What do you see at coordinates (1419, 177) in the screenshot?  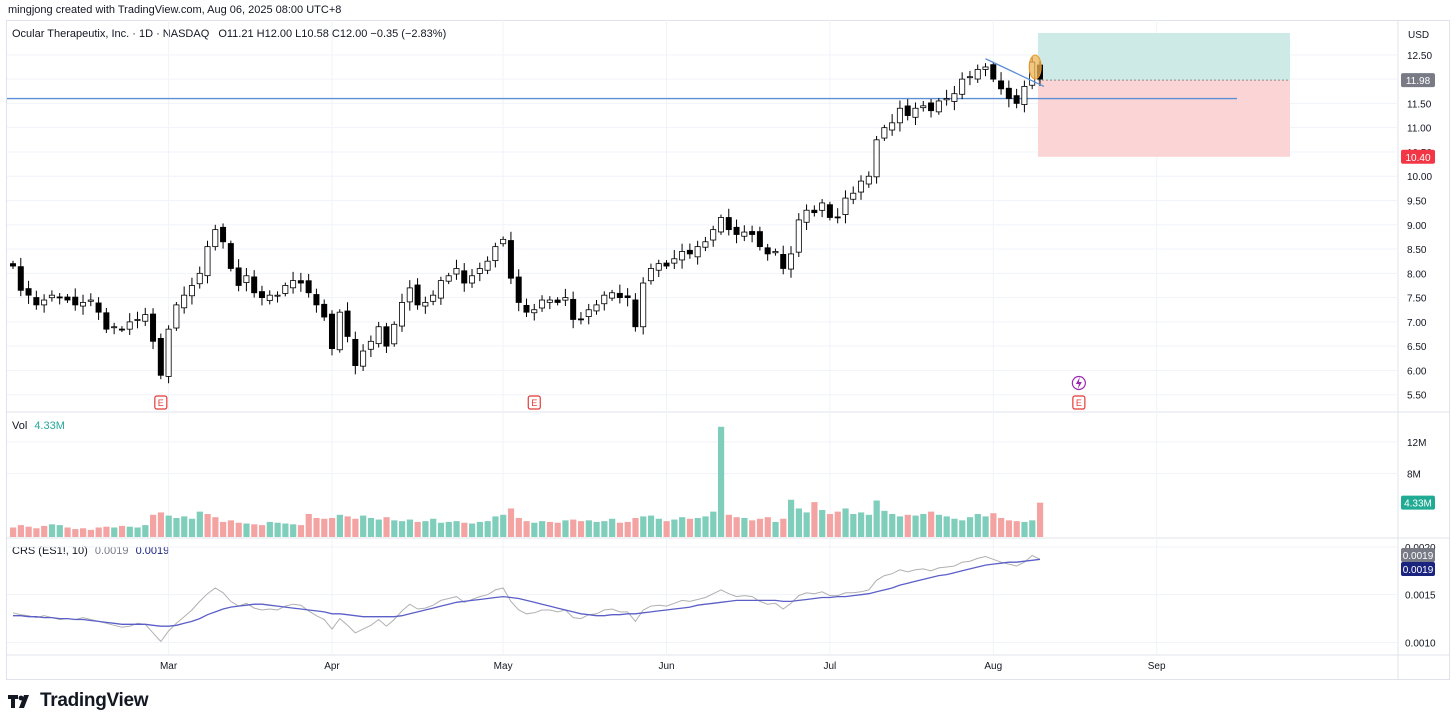 I see `price-tick-label: 10.00` at bounding box center [1419, 177].